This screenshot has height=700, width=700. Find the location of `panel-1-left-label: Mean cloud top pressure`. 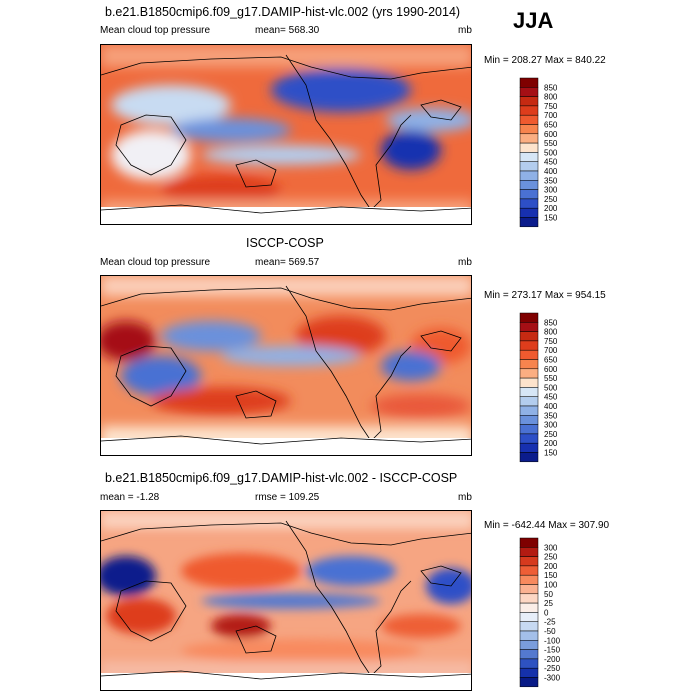

panel-1-left-label: Mean cloud top pressure is located at coordinates (155, 30).